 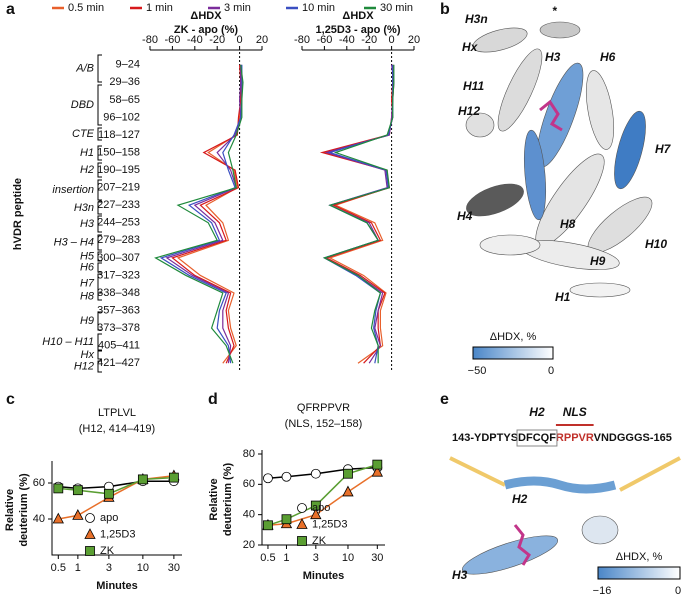 What do you see at coordinates (575, 438) in the screenshot?
I see `sequence-part: RPPVR` at bounding box center [575, 438].